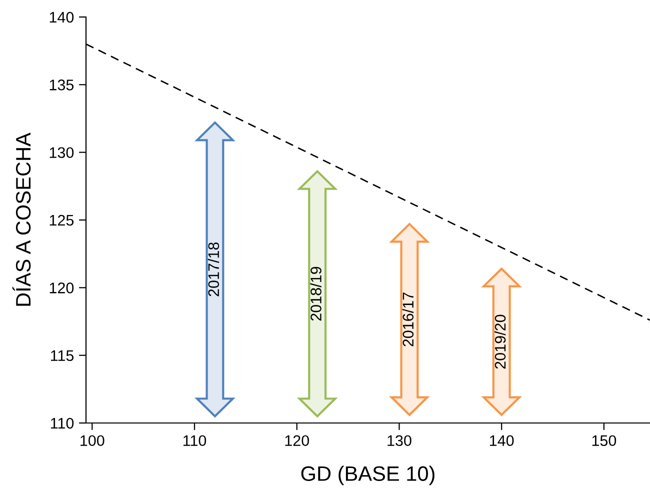  Describe the element at coordinates (62, 423) in the screenshot. I see `y-tick-label: 110` at that location.